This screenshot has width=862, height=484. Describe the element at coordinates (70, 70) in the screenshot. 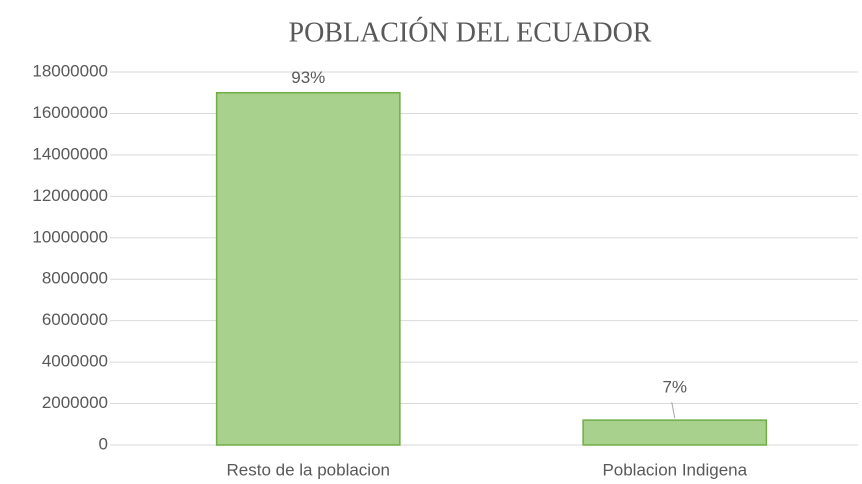

I see `y-tick-label: 18000000` at that location.